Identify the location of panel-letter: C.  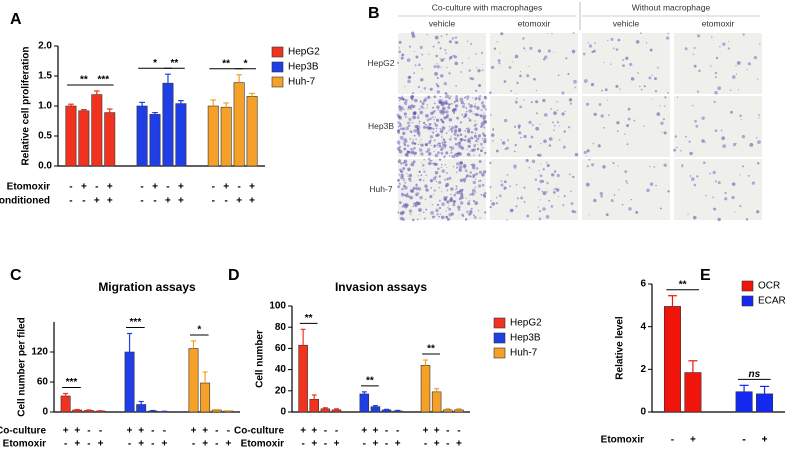
(16, 275).